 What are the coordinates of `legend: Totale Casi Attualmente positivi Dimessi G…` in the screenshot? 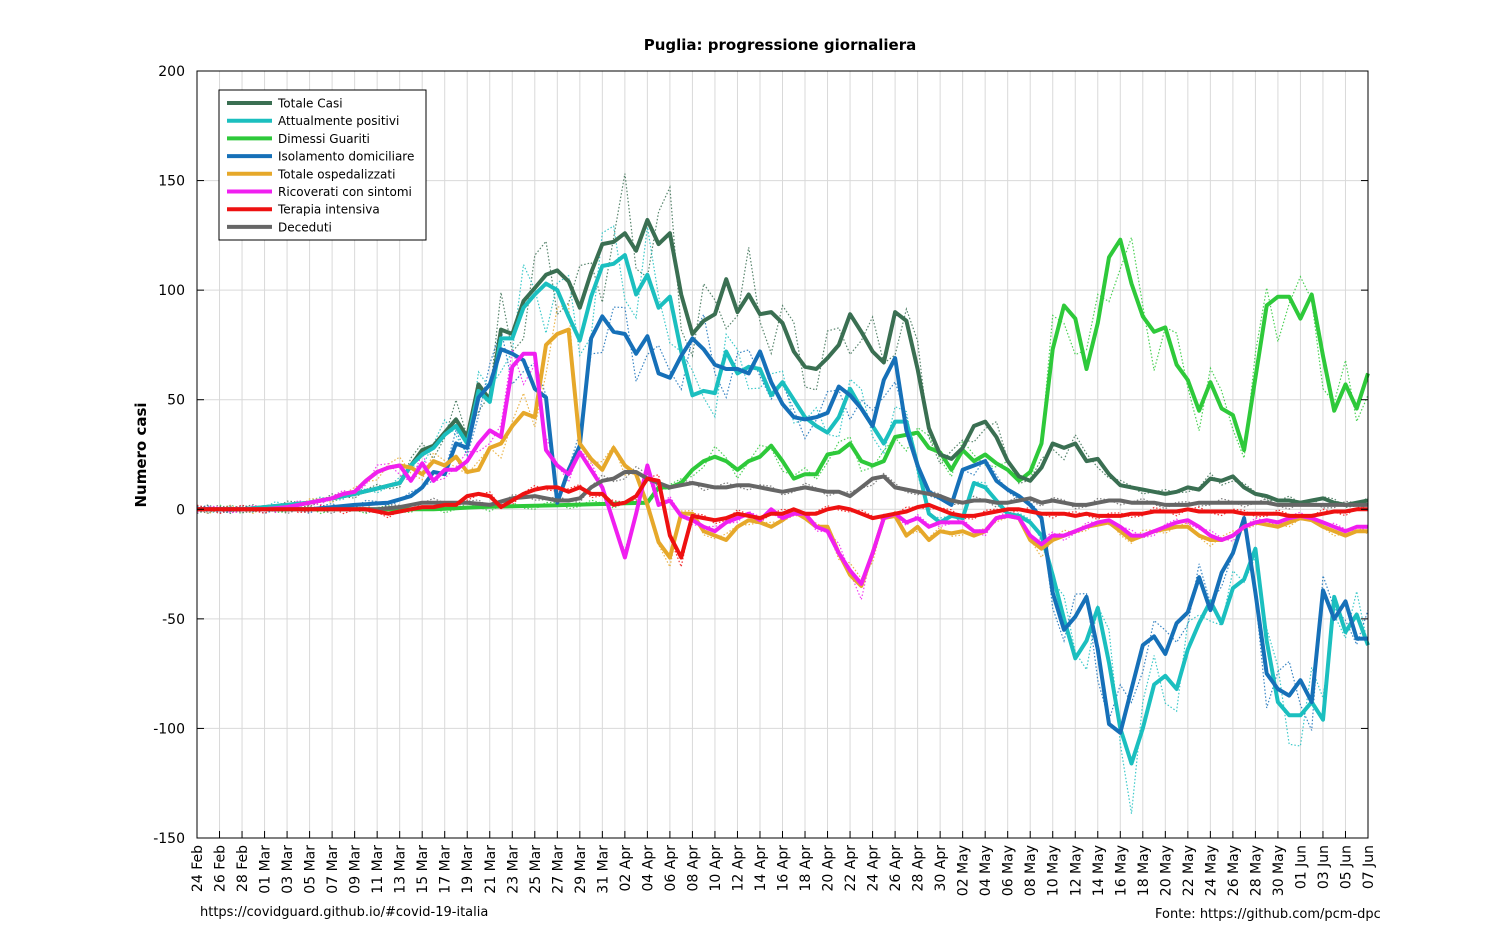 It's located at (322, 165).